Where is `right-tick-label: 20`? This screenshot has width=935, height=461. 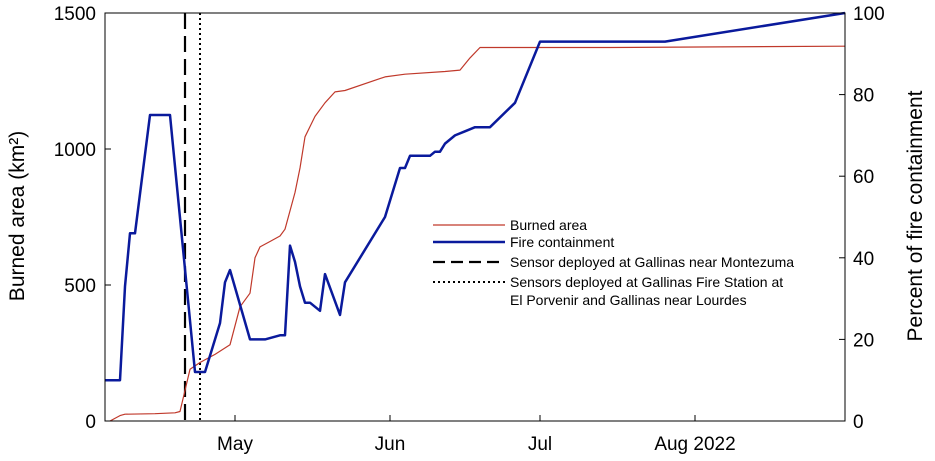
right-tick-label: 20 is located at coordinates (863, 340).